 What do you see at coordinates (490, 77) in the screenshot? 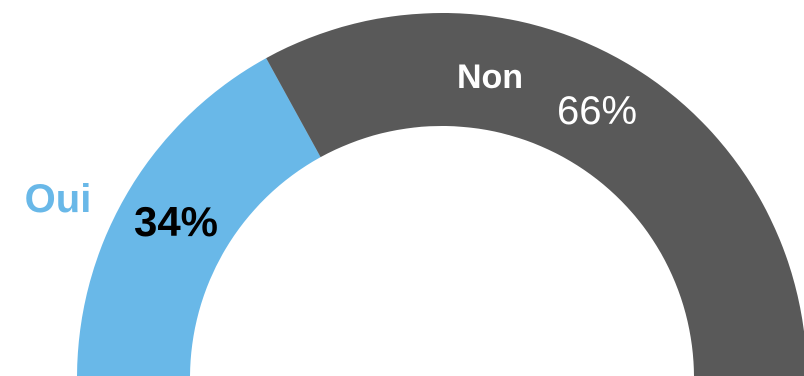
I see `slice-label-non: Non` at bounding box center [490, 77].